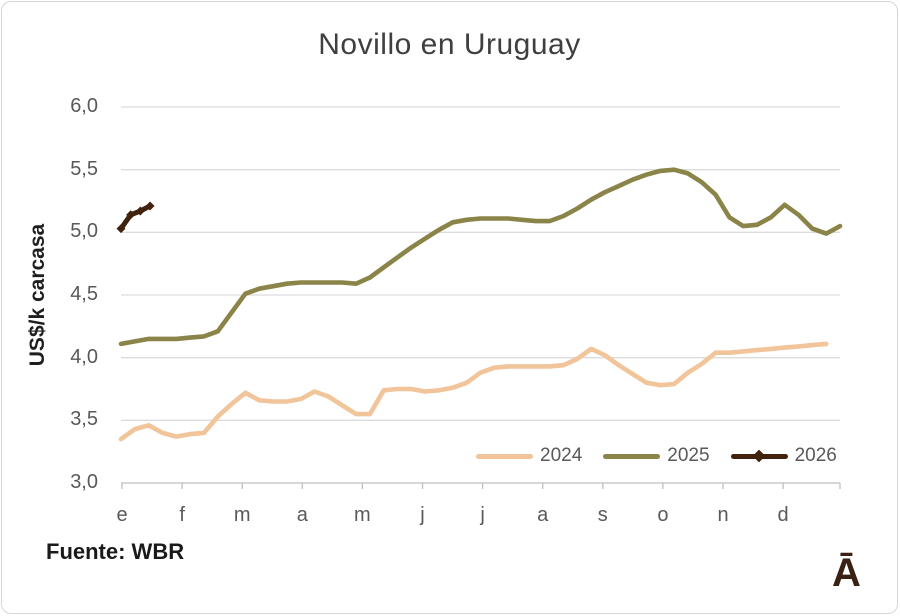  Describe the element at coordinates (632, 456) in the screenshot. I see `legend-swatch-2025` at that location.